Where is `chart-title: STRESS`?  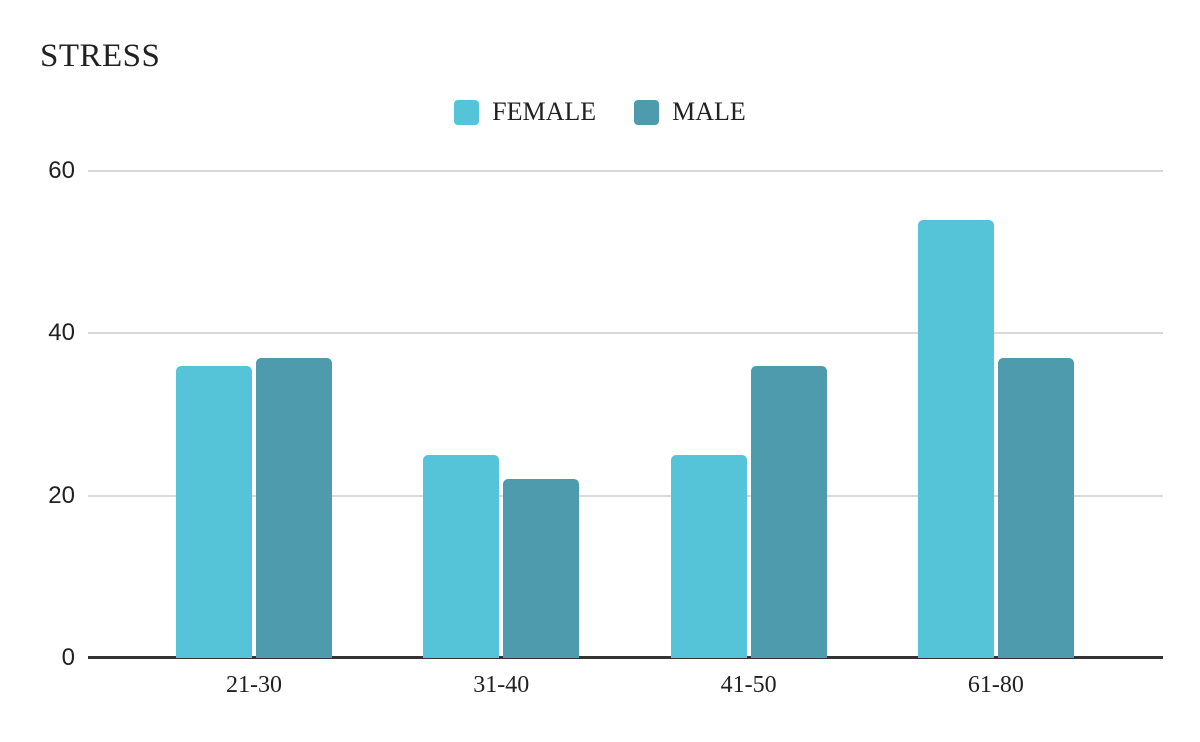
chart-title: STRESS is located at coordinates (100, 56).